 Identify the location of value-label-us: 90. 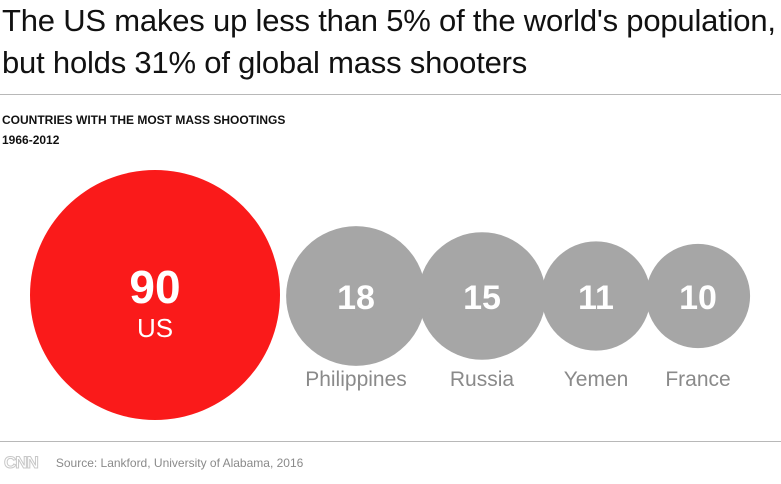
(154, 287).